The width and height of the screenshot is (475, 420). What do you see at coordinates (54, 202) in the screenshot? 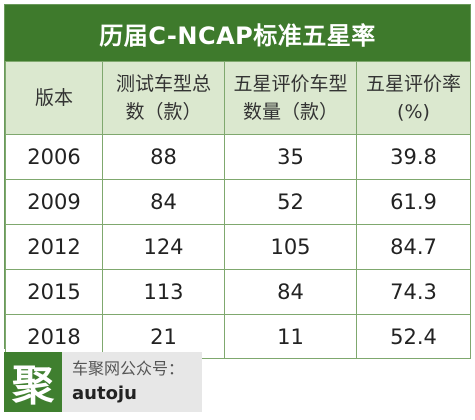
I see `cell-version: 2009` at bounding box center [54, 202].